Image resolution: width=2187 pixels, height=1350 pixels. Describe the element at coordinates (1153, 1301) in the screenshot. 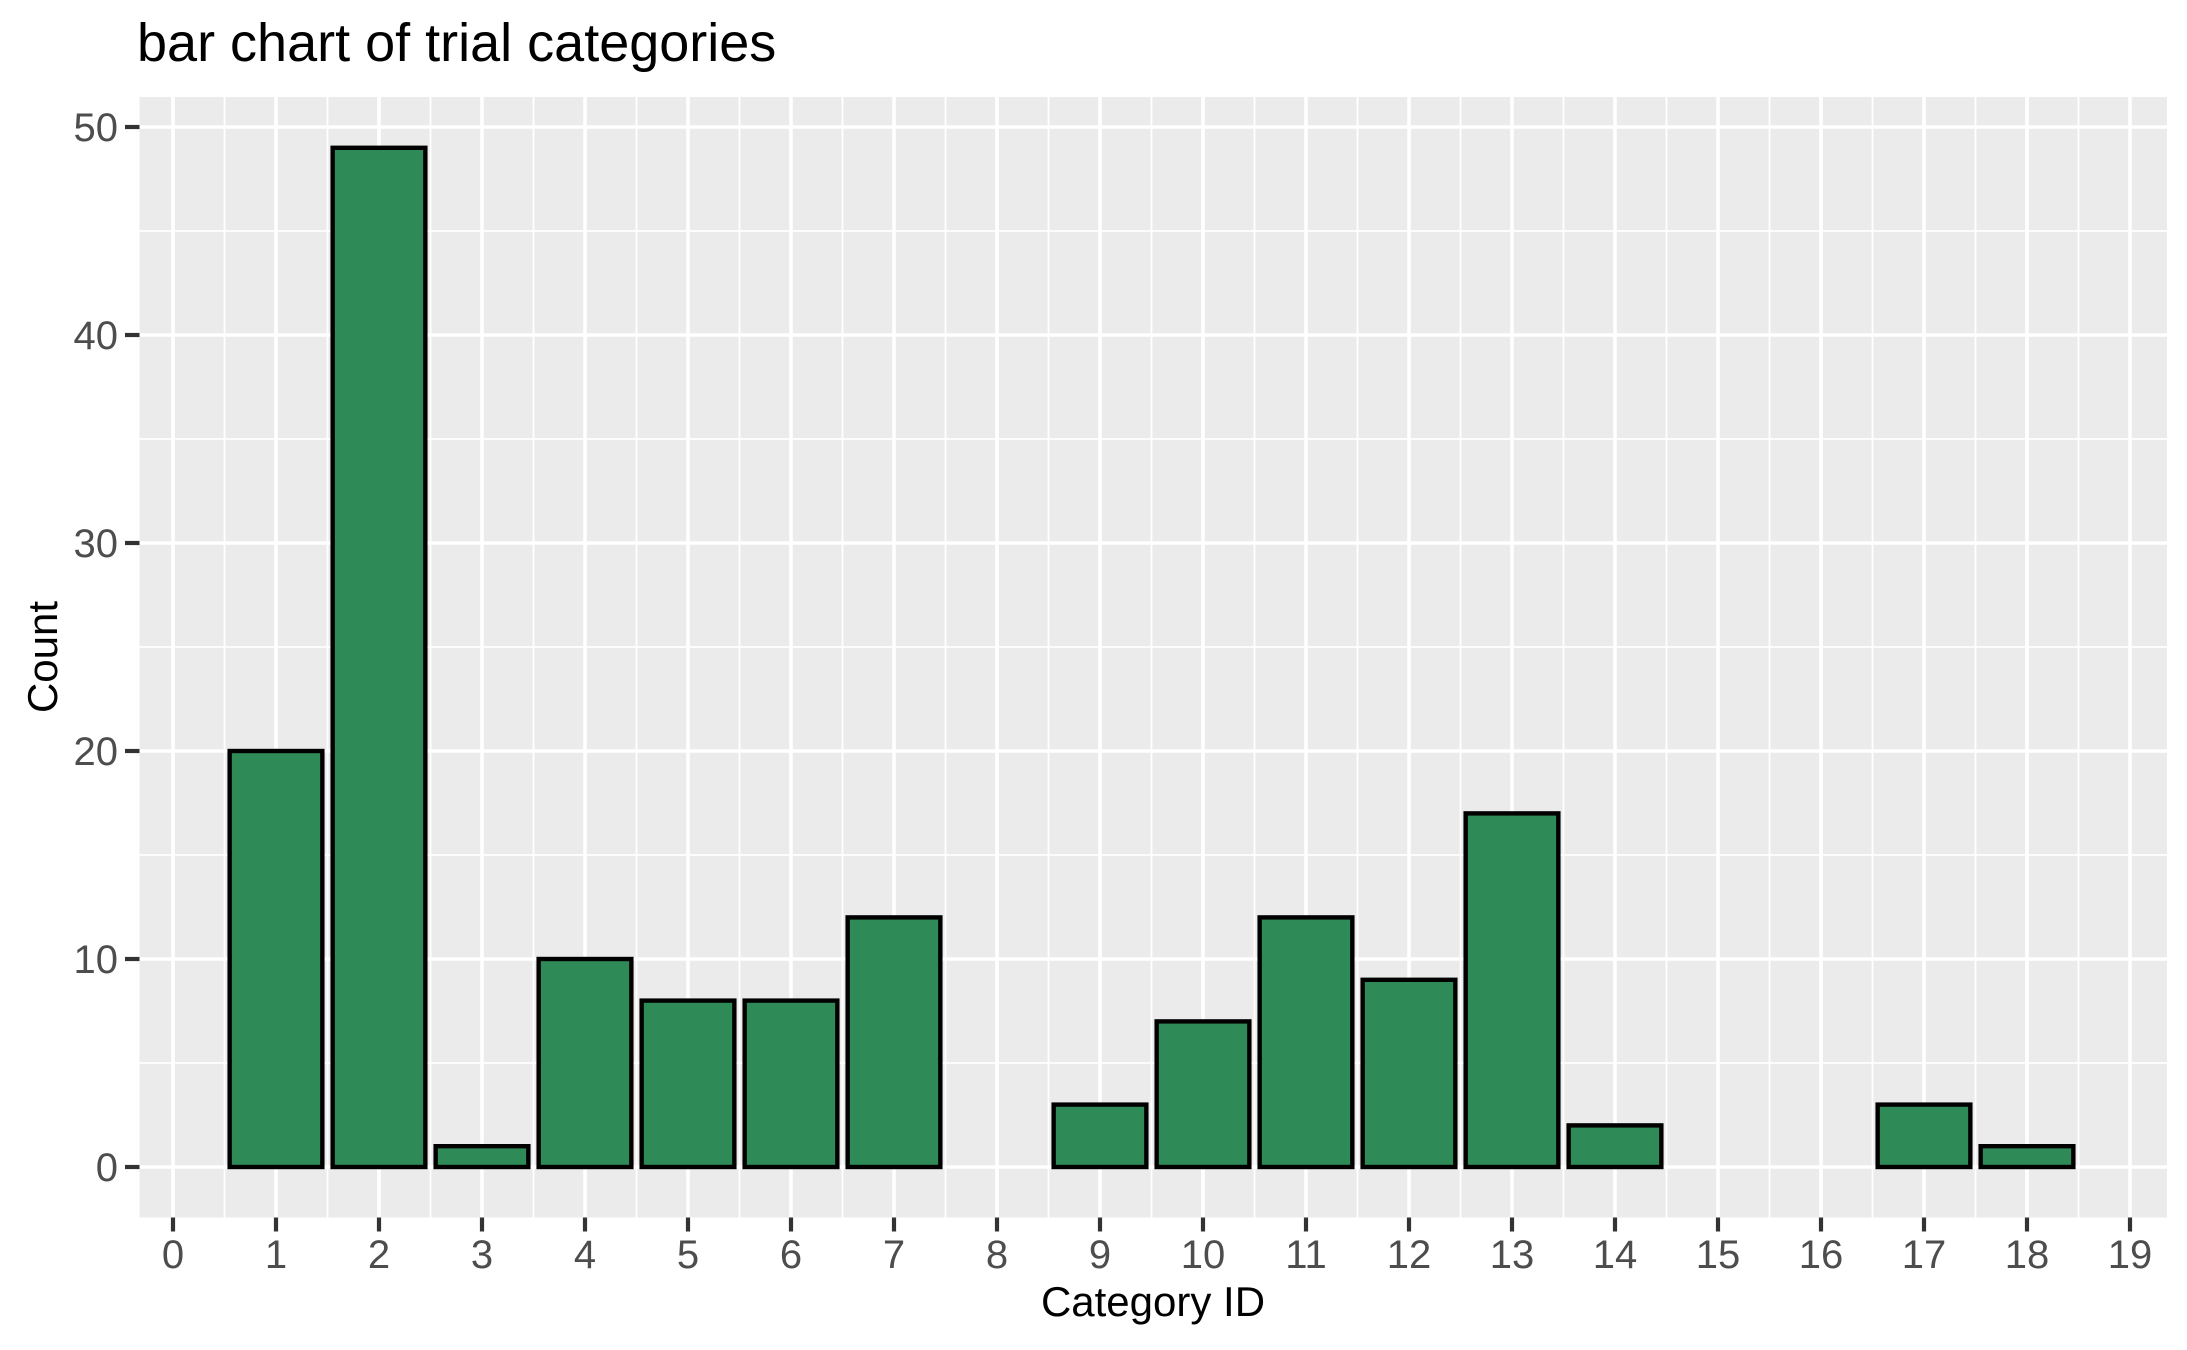

I see `x-axis-title: Category ID` at that location.